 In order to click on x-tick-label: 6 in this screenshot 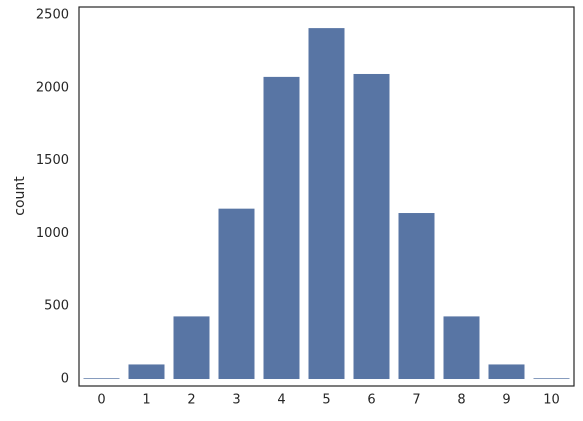, I will do `click(371, 400)`.